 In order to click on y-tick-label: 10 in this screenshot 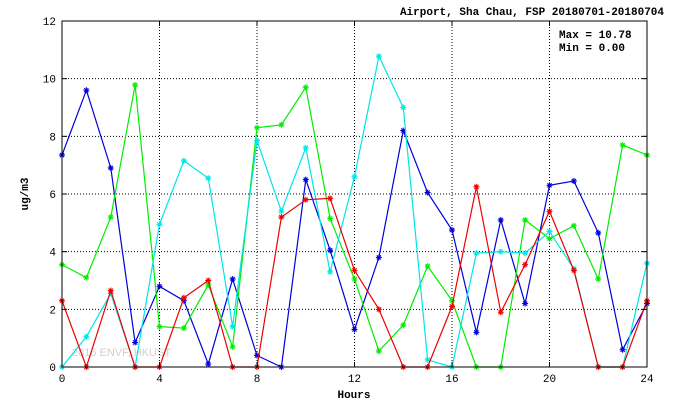, I will do `click(49, 81)`.